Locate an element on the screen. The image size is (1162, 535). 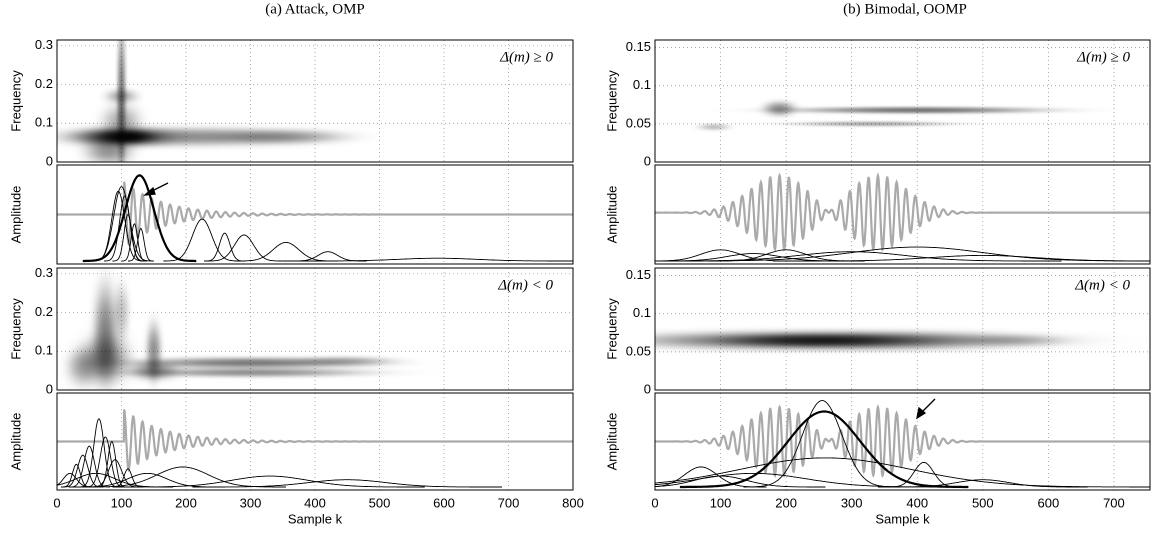
arrow is located at coordinates (928, 405).